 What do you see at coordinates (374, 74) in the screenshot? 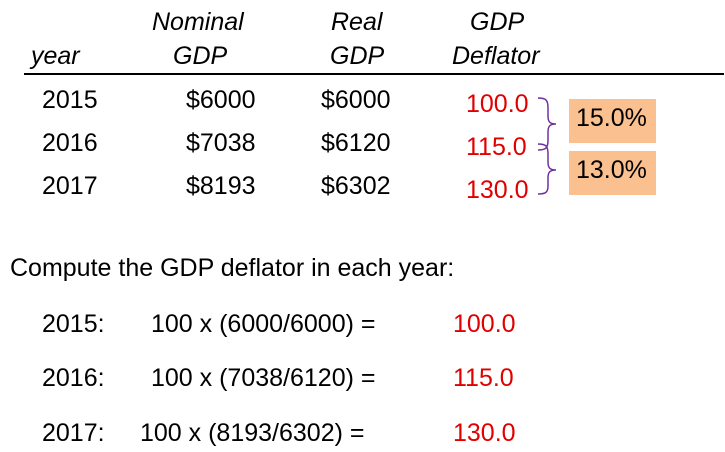
I see `header-rule` at bounding box center [374, 74].